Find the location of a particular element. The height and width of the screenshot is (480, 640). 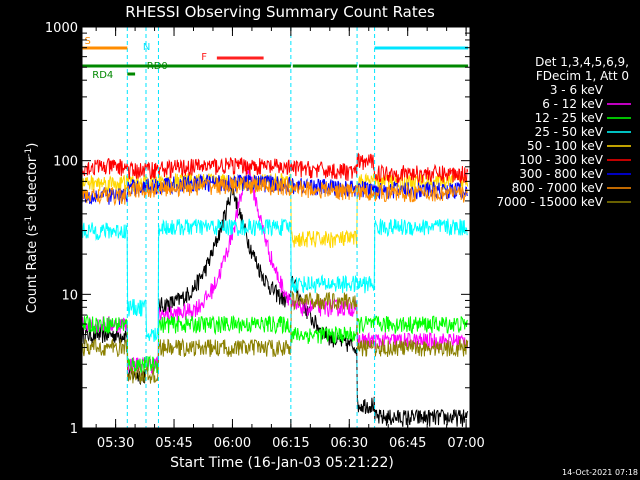

legend-label: 50 - 100 keV is located at coordinates (565, 146).